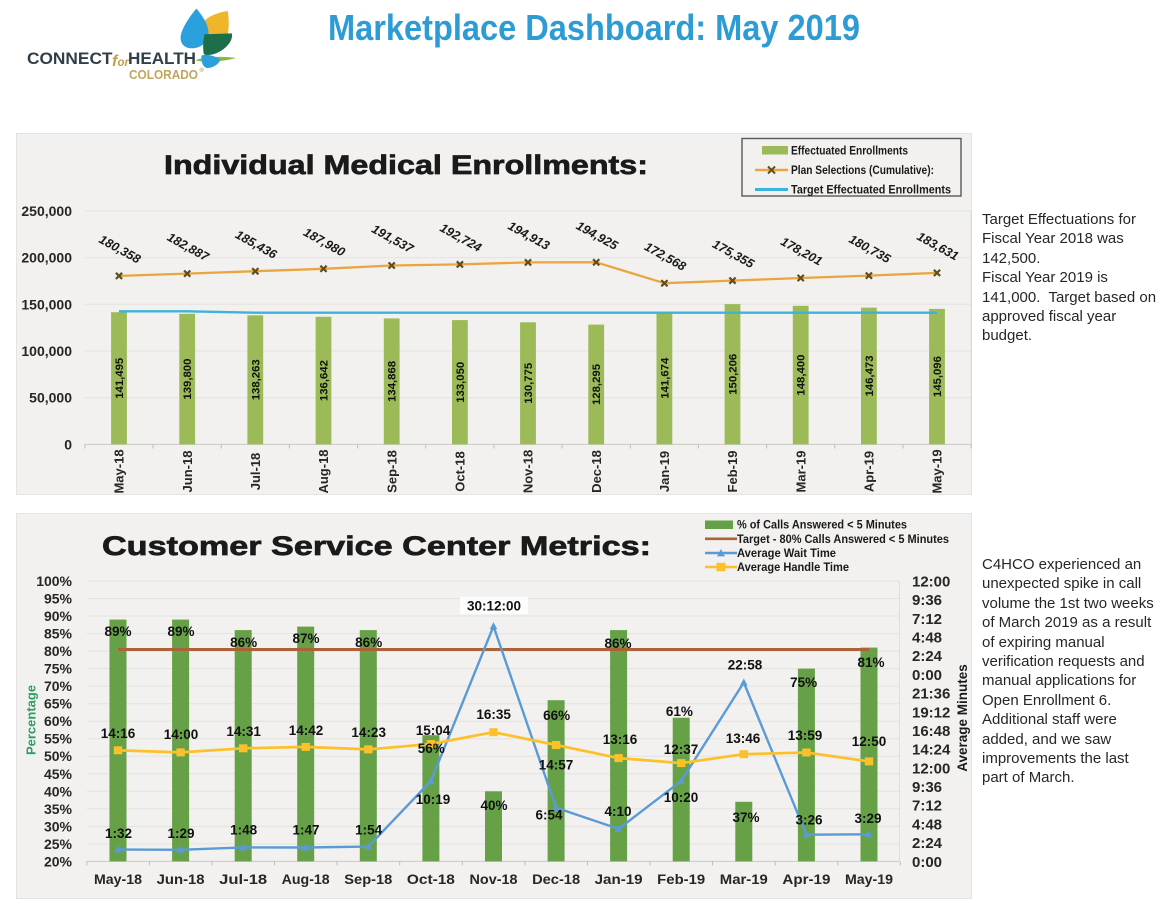 The height and width of the screenshot is (909, 1163). Describe the element at coordinates (58, 721) in the screenshot. I see `svg-text: 60%` at that location.